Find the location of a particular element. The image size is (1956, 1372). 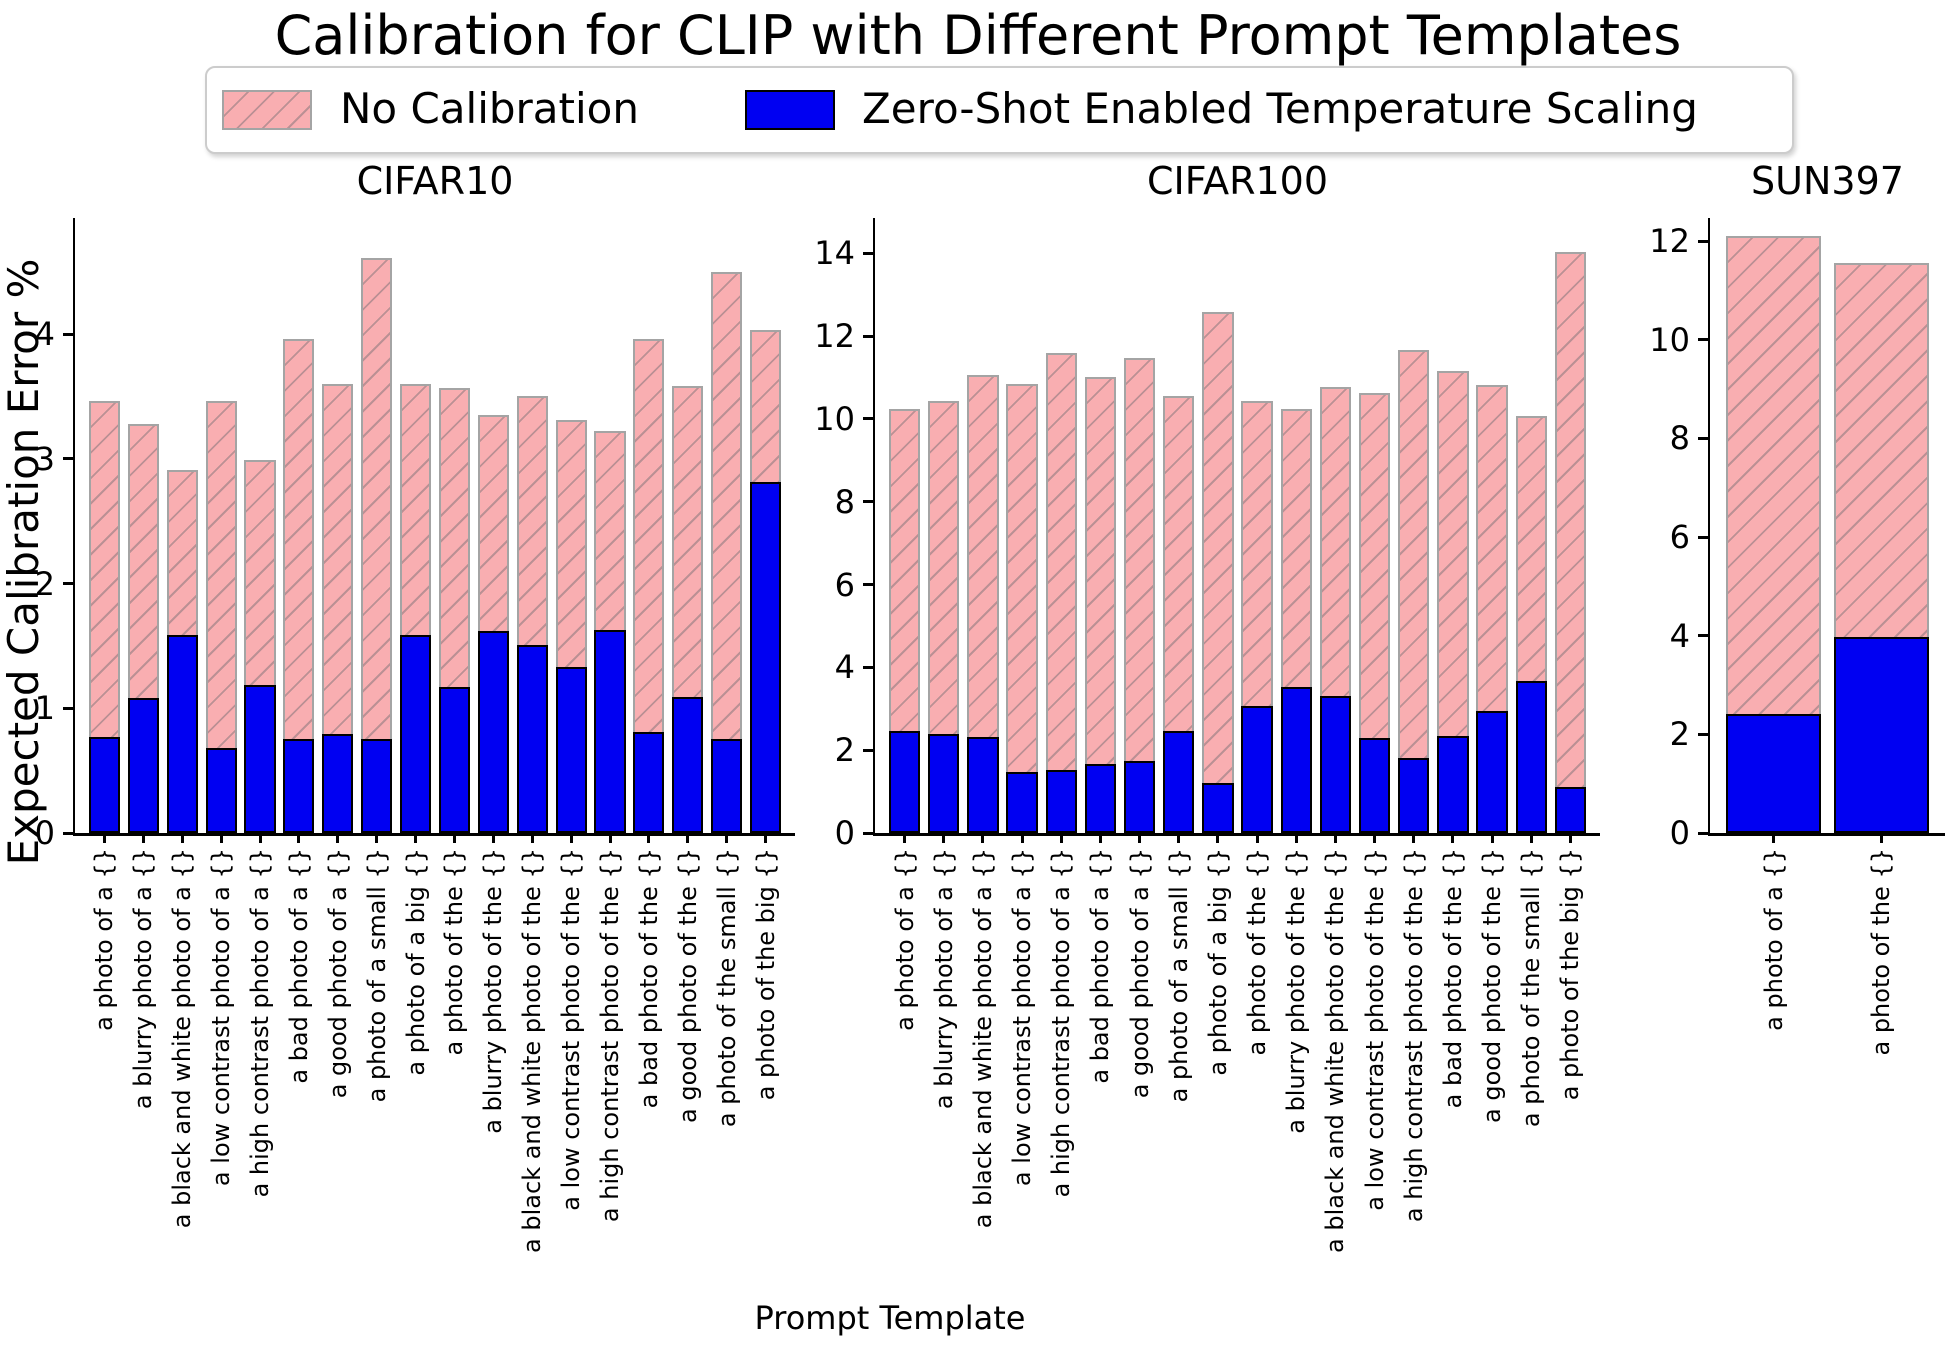

subplot-title-sun397: SUN397 is located at coordinates (1827, 181).